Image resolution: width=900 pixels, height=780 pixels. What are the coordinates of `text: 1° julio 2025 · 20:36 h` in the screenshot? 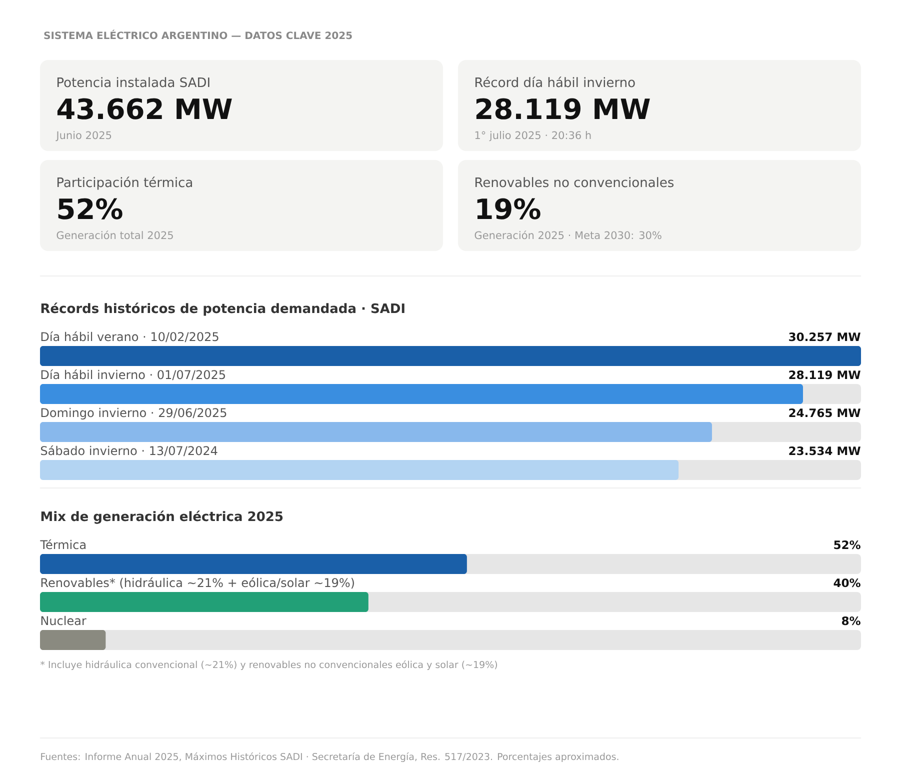 It's located at (533, 136).